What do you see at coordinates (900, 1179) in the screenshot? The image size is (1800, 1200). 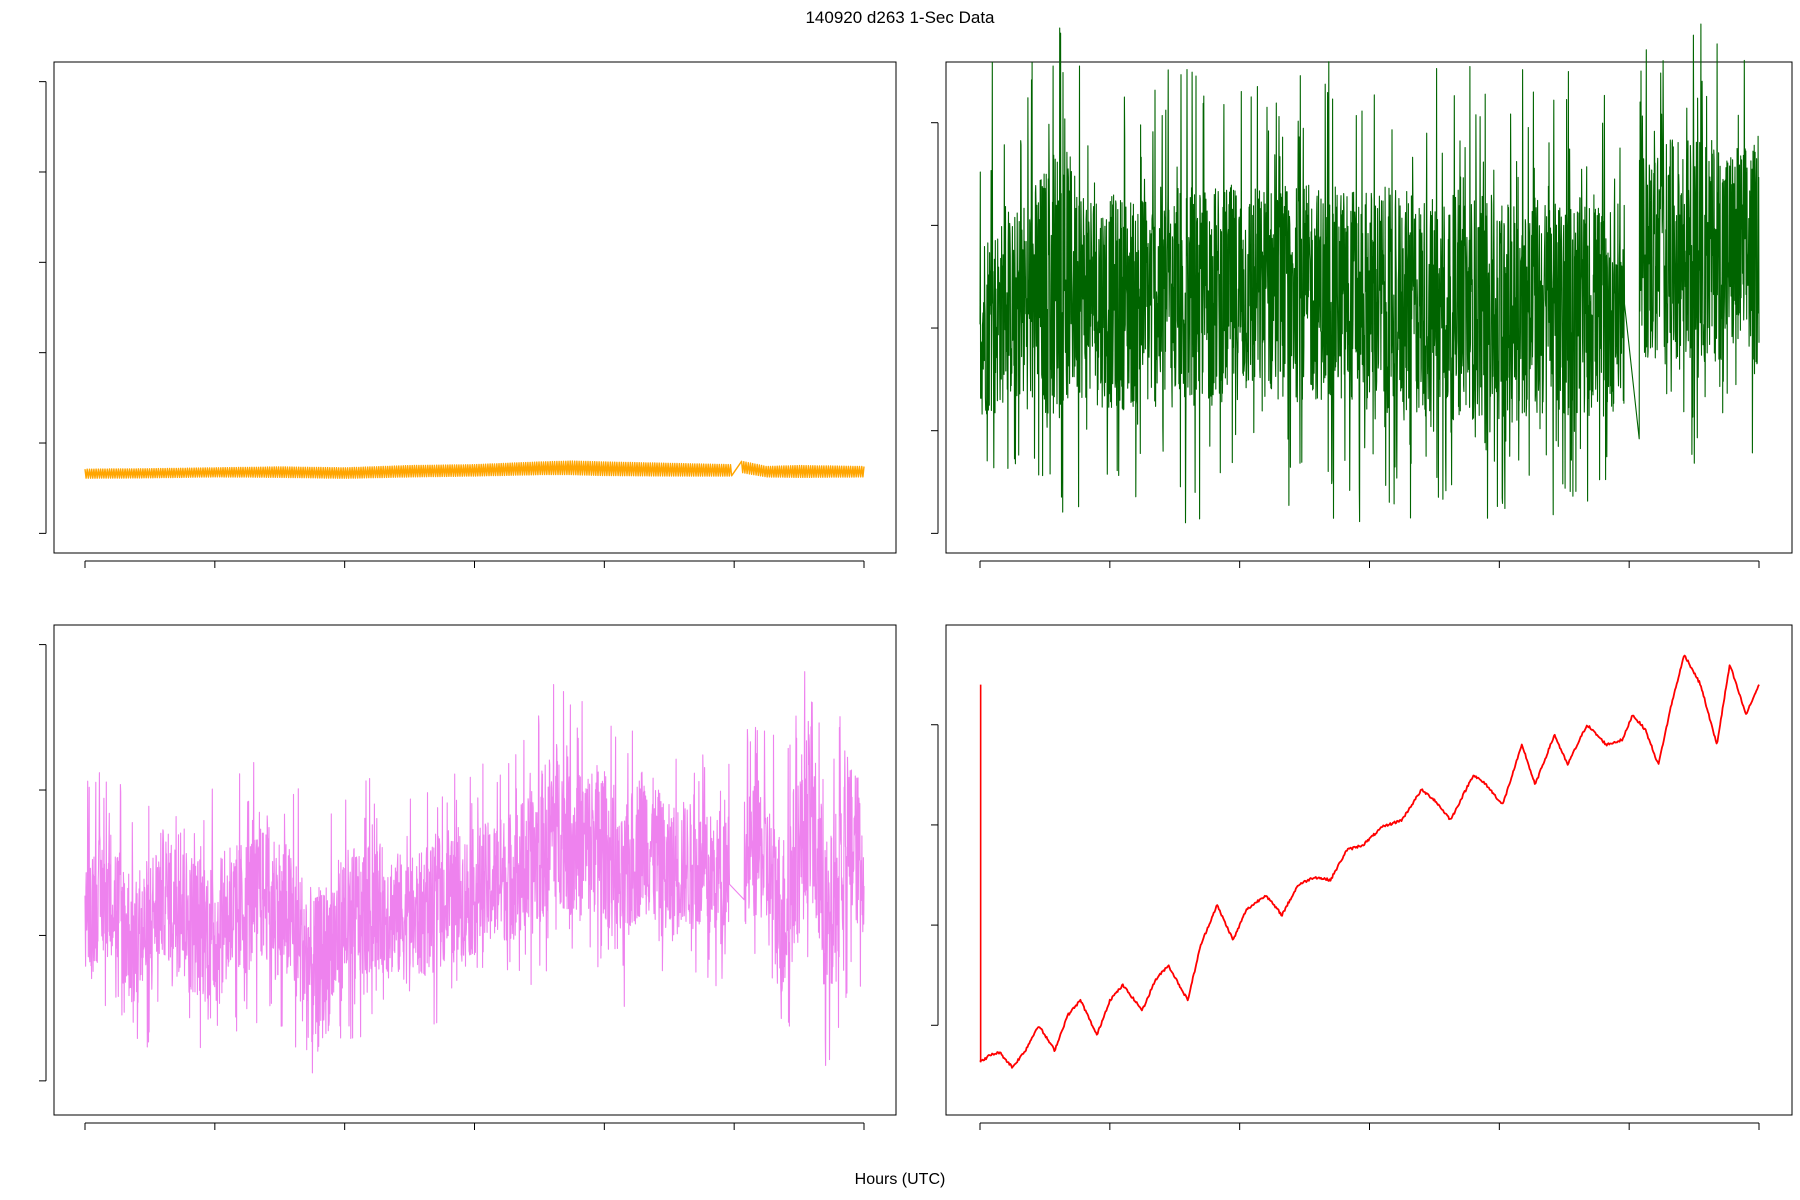 I see `figure-xlabel: Hours (UTC)` at bounding box center [900, 1179].